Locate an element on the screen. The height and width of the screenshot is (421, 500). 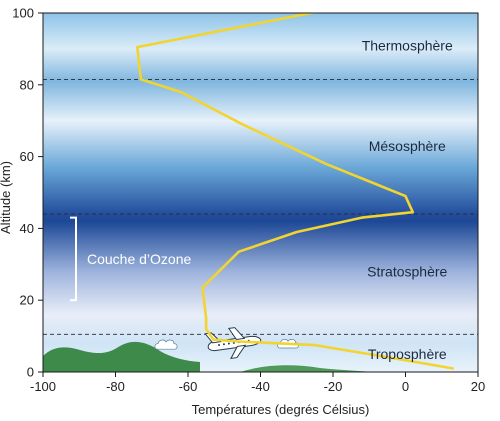
y-tick-label: 60 is located at coordinates (27, 156).